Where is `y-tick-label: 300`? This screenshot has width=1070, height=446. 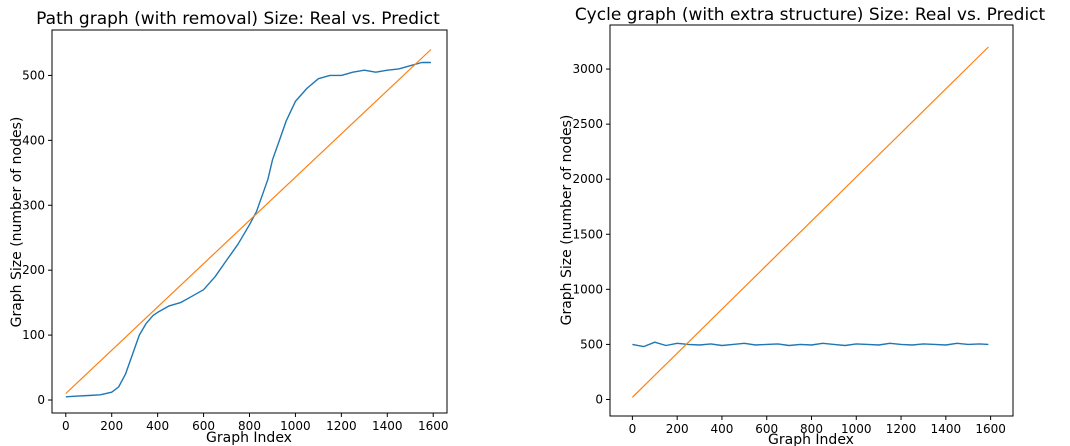
y-tick-label: 300 is located at coordinates (33, 205).